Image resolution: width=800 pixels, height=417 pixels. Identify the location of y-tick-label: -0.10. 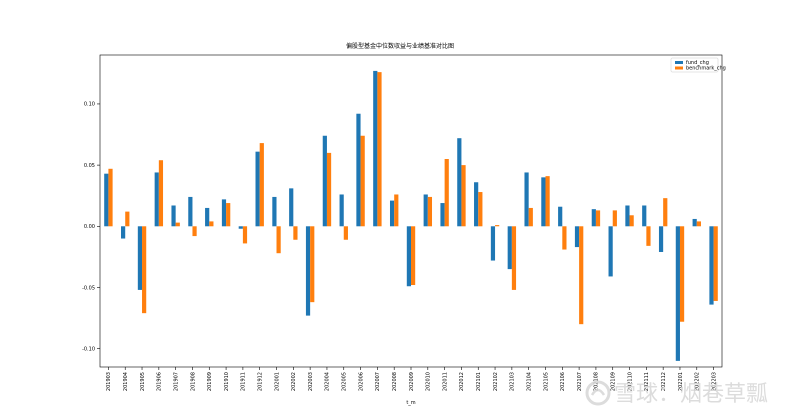
(88, 349).